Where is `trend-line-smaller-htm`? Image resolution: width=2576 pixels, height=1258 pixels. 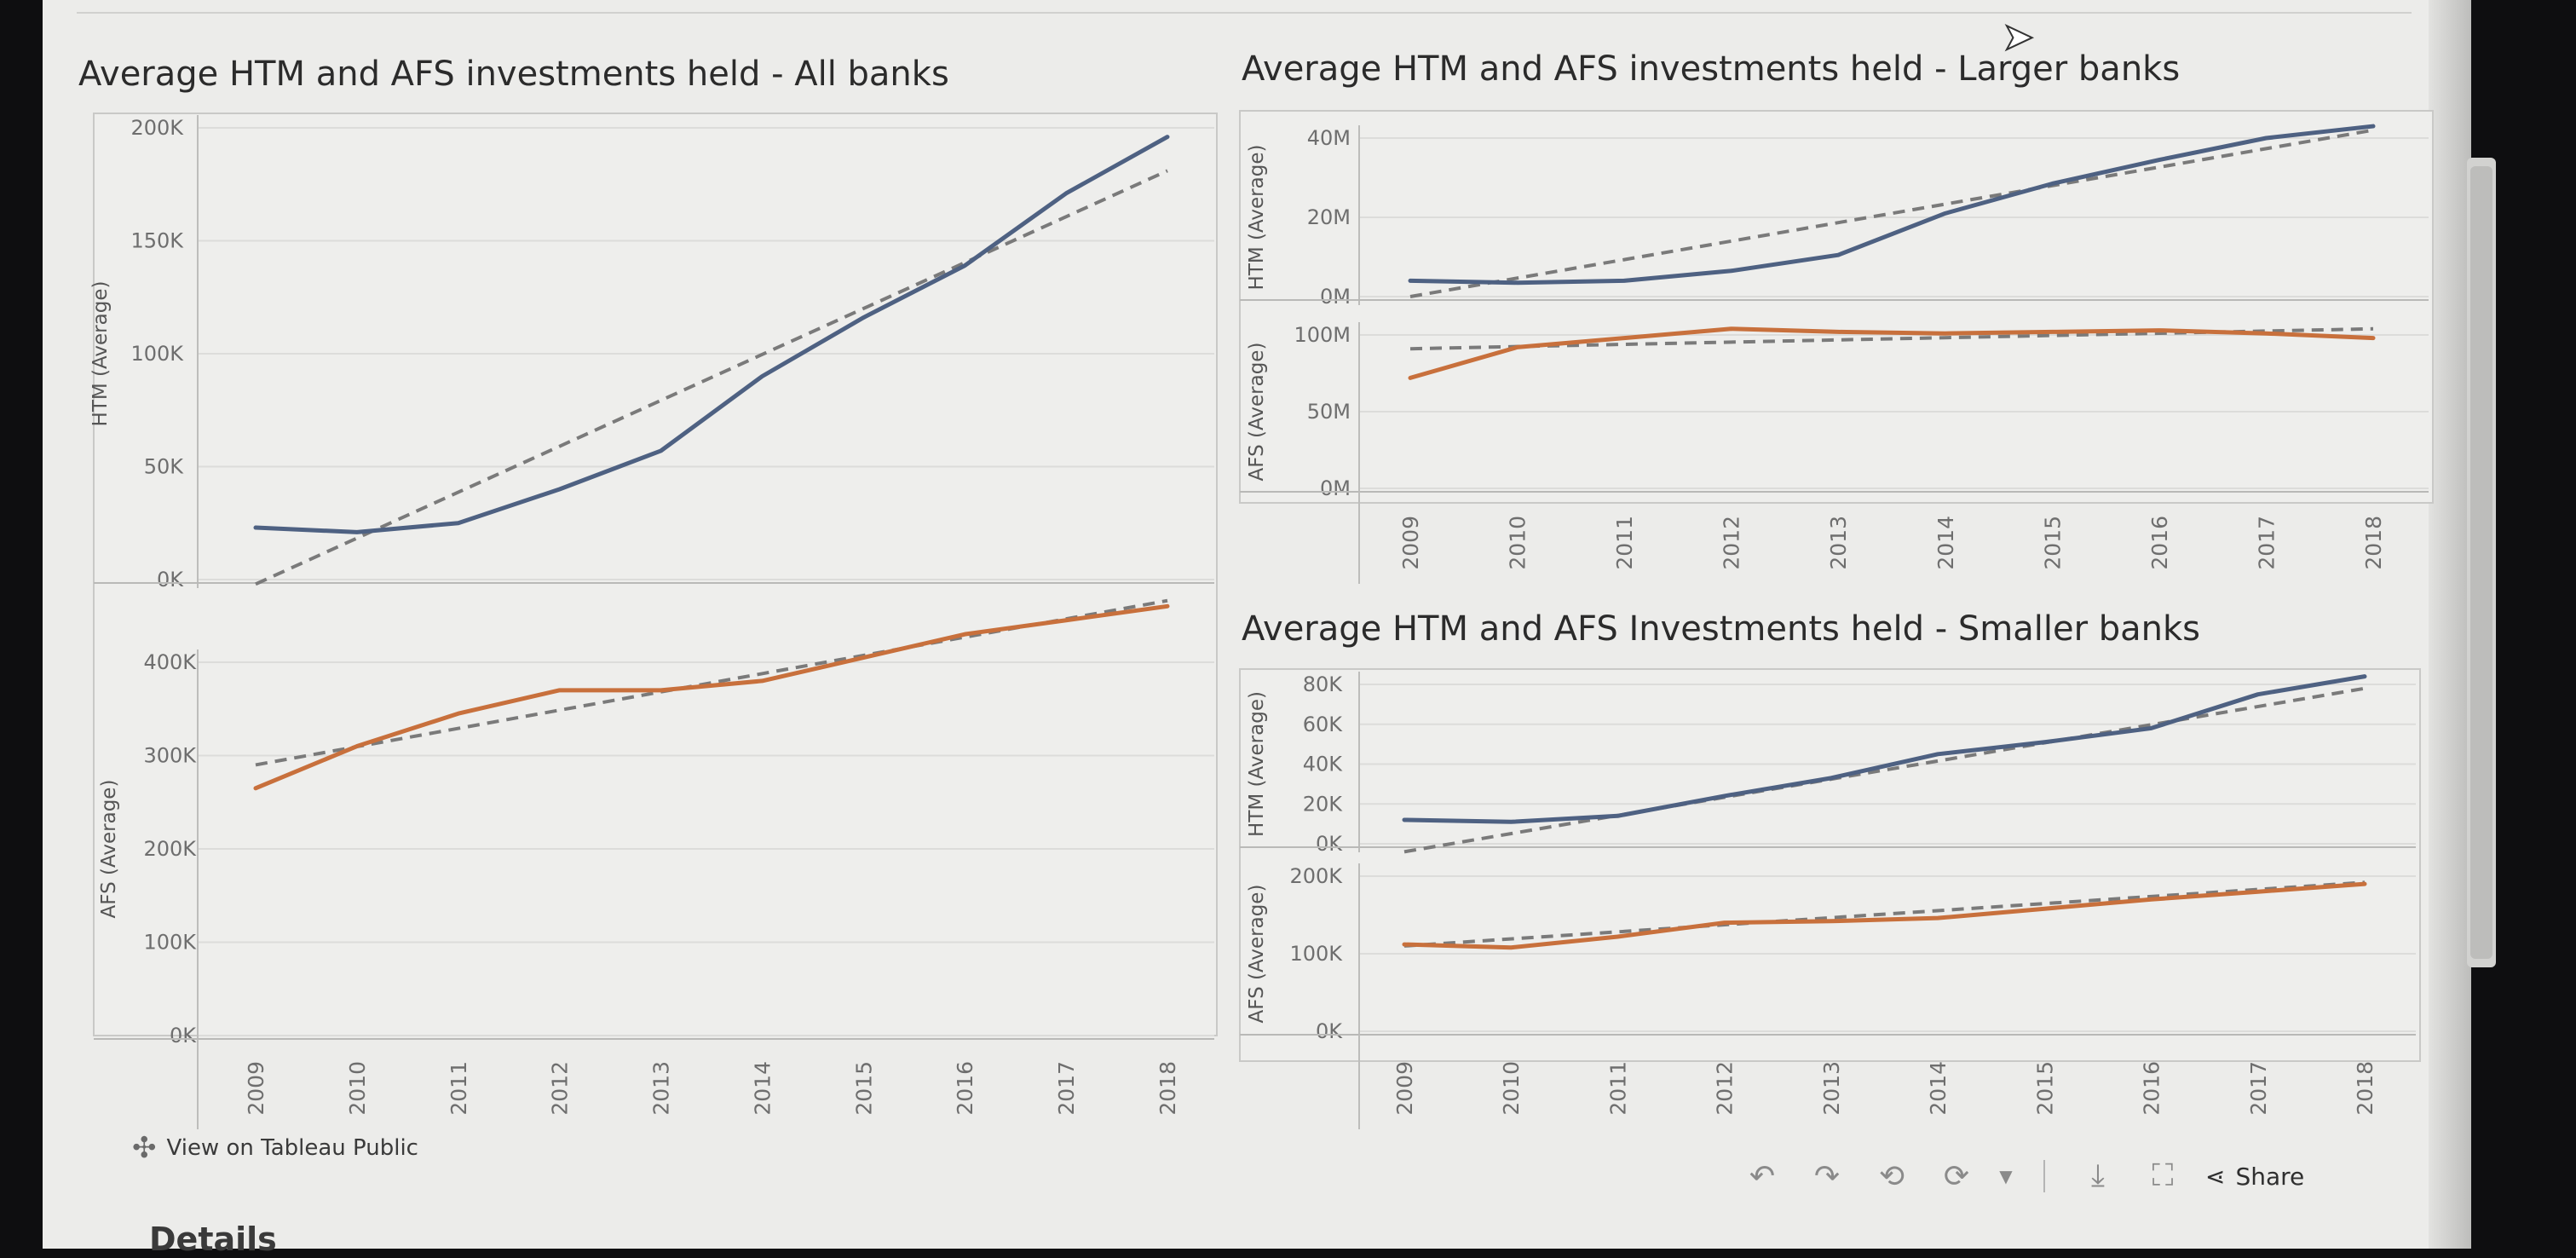 trend-line-smaller-htm is located at coordinates (1884, 770).